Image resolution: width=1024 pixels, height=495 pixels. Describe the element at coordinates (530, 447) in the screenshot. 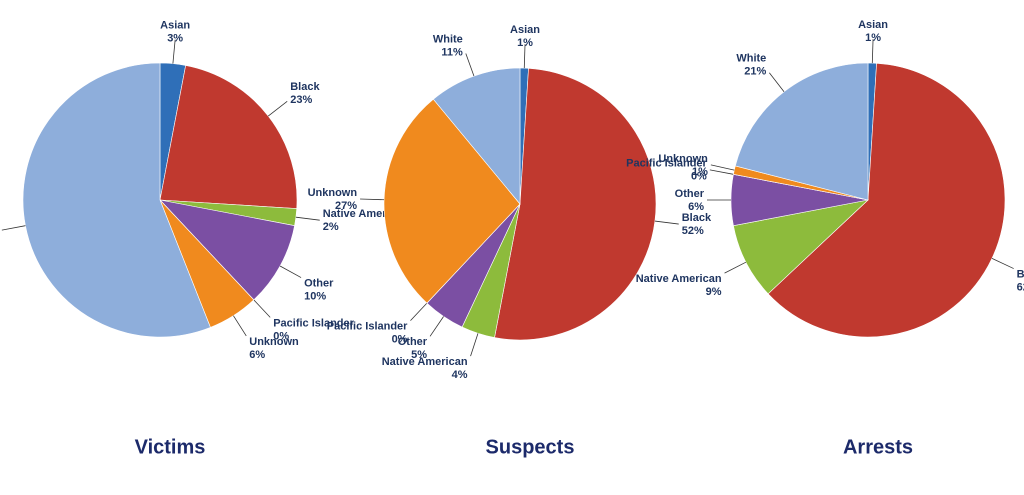

I see `chart-title: Suspects` at that location.